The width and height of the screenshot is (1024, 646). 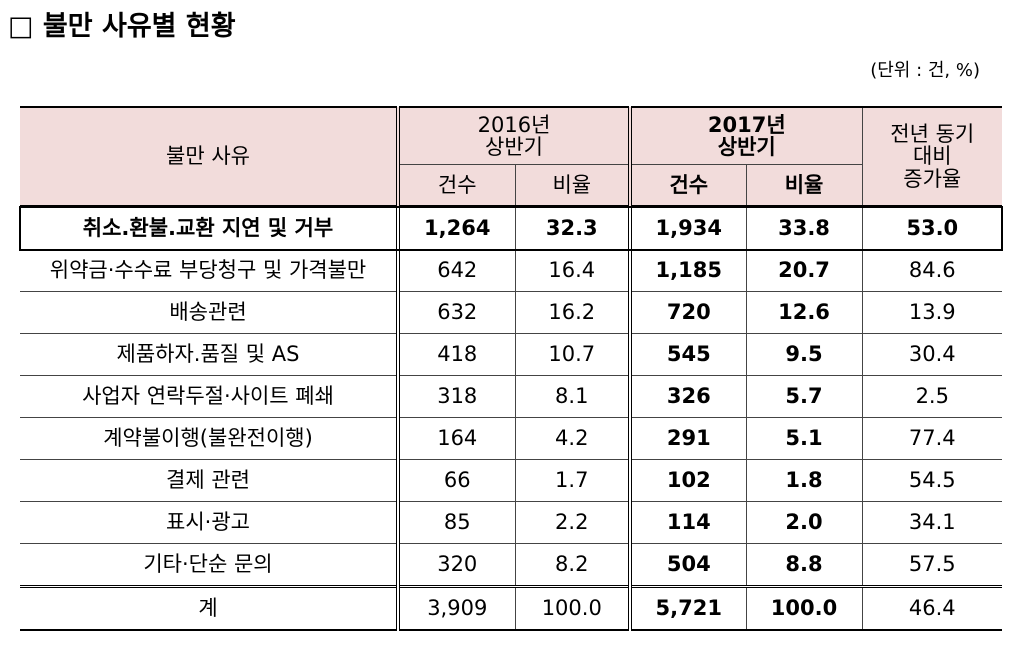 I want to click on table-row: 제품하자.품질 및 AS 418 10.7 545 9.5 30.4, so click(x=511, y=354).